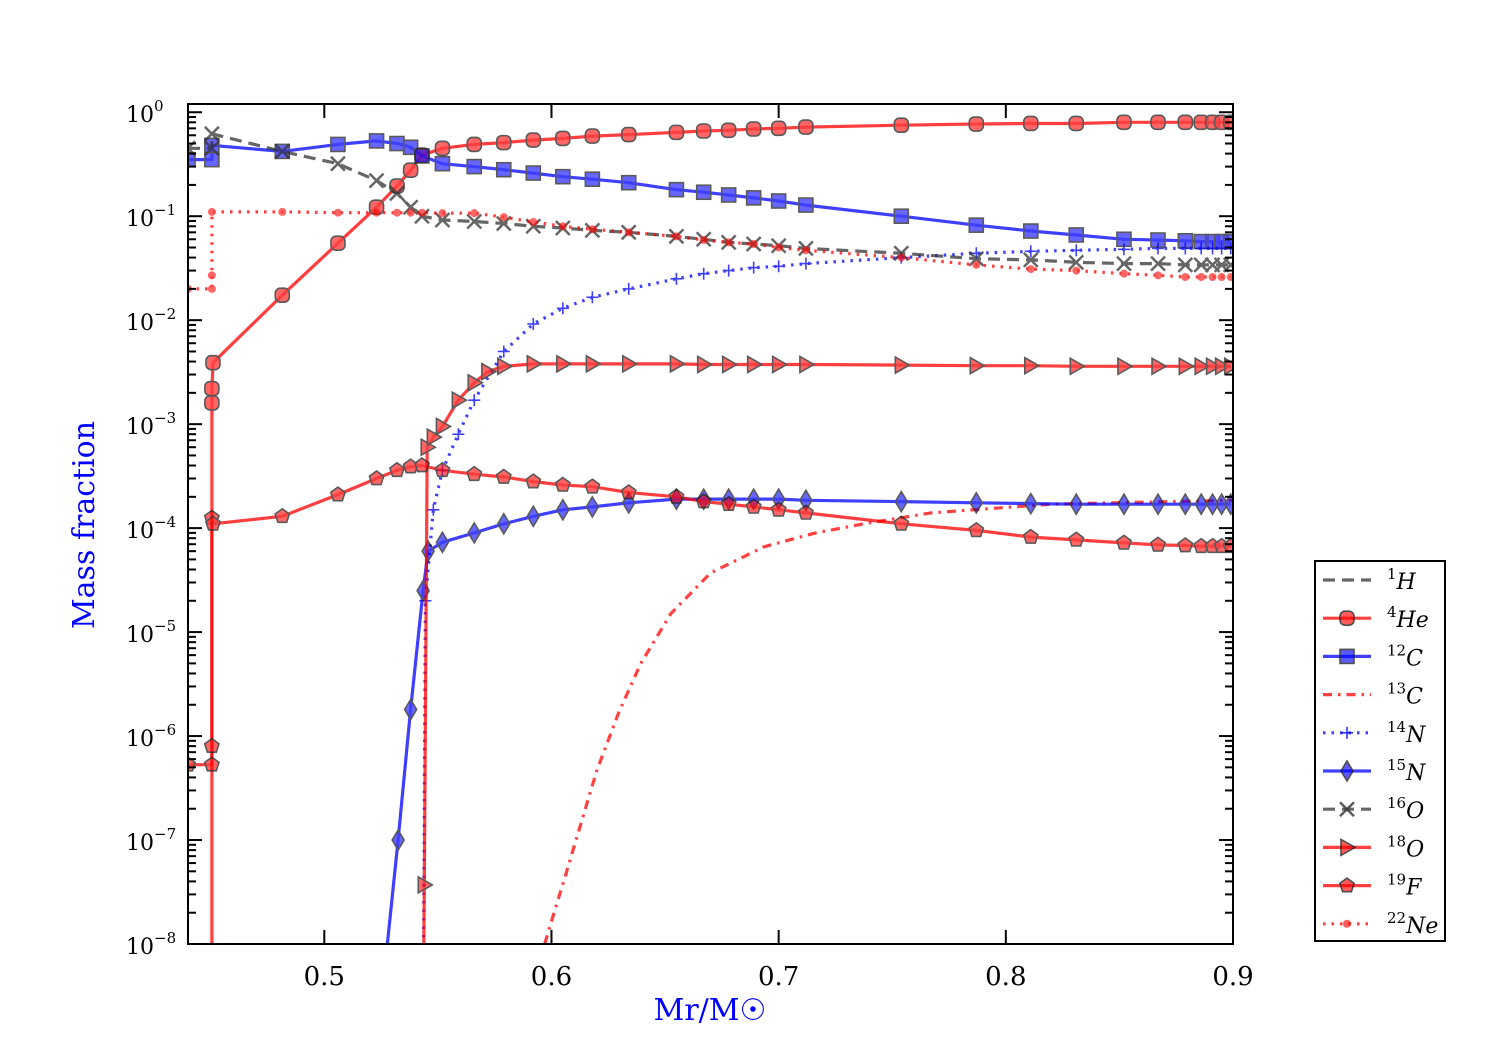 The image size is (1500, 1055). I want to click on legend-label: 15N, so click(1406, 771).